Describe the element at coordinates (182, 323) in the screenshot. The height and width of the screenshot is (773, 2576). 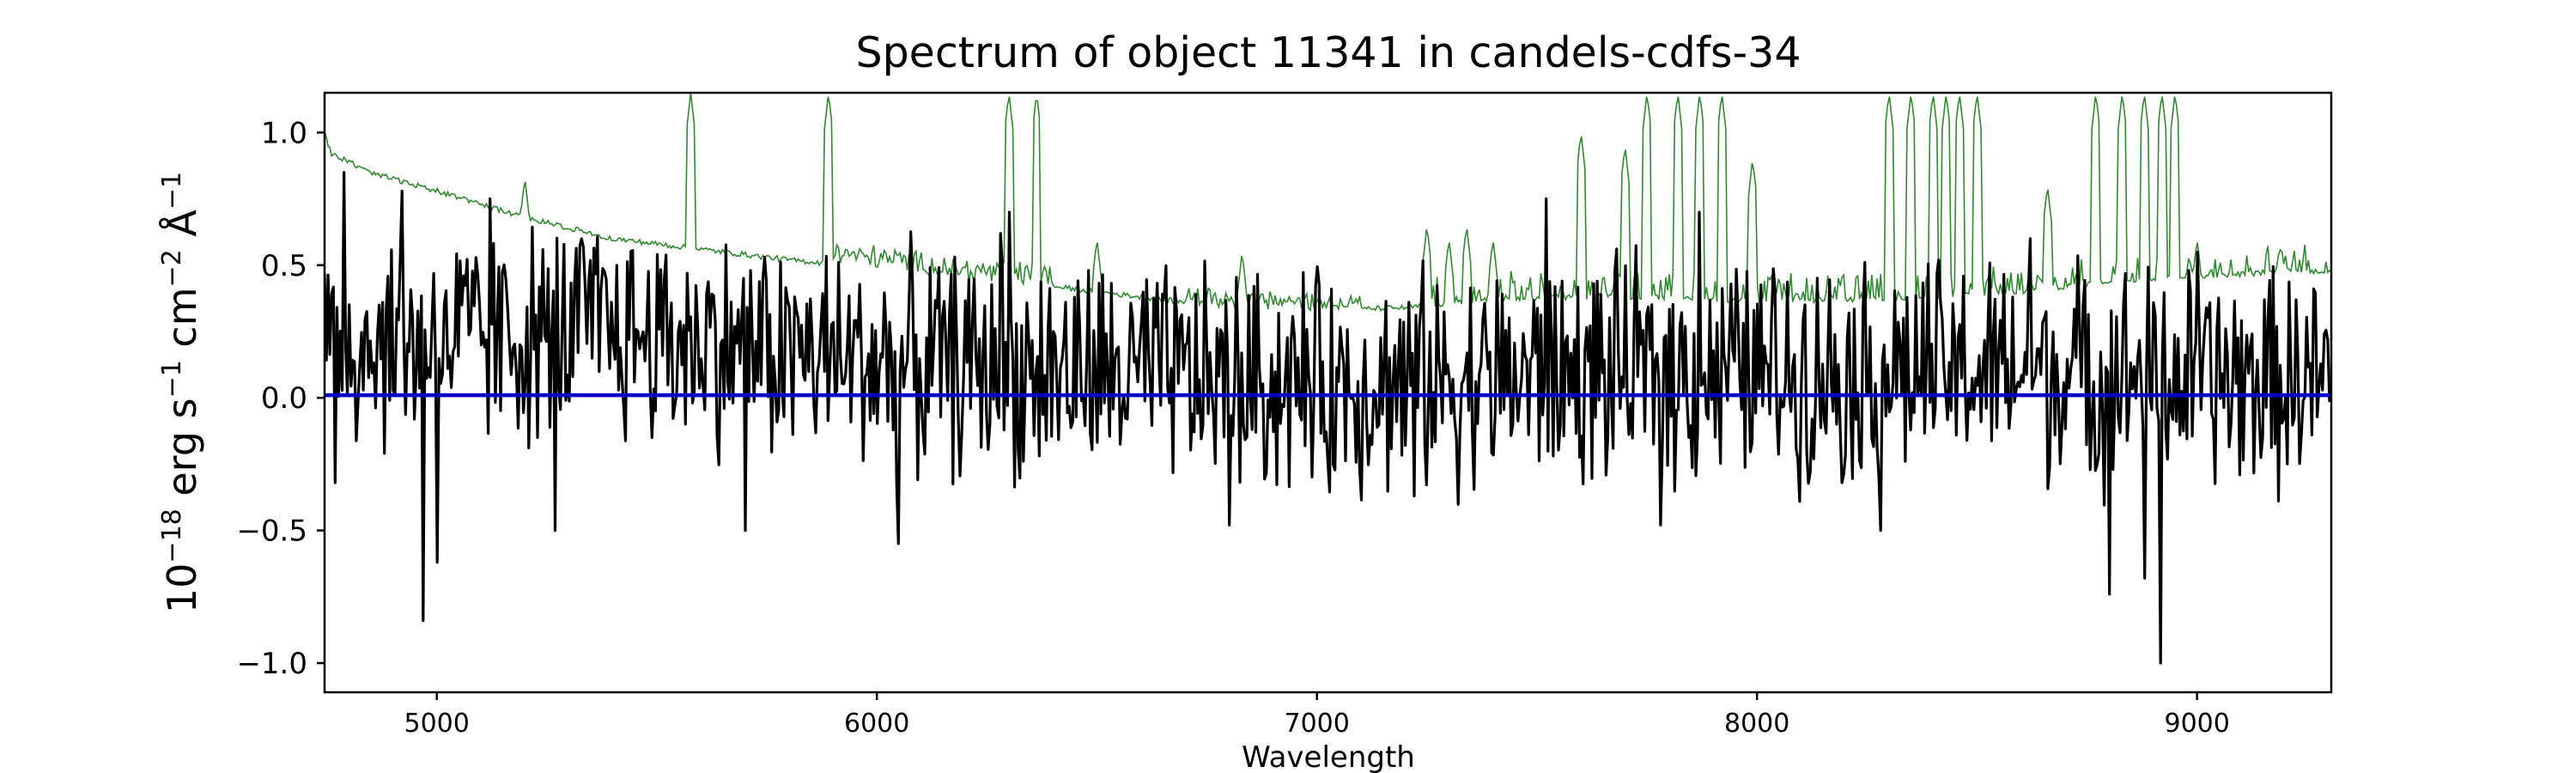
I see `y-label-unit2: cm` at that location.